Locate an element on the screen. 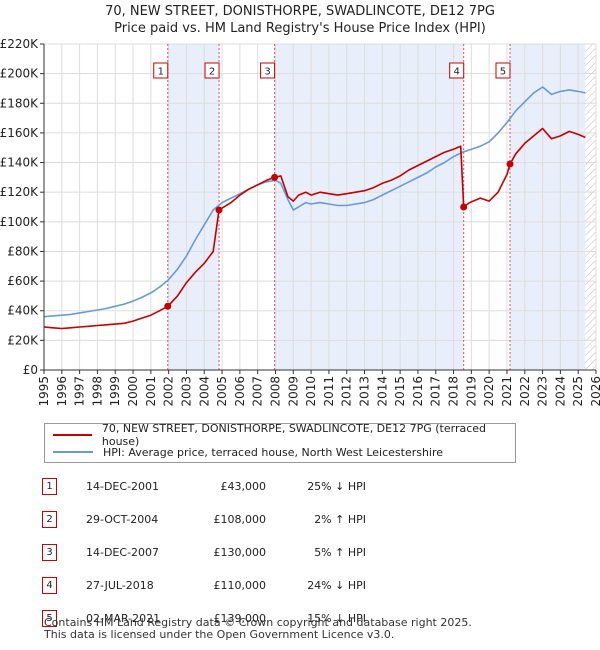  y-tick-label: £120K is located at coordinates (19, 192).